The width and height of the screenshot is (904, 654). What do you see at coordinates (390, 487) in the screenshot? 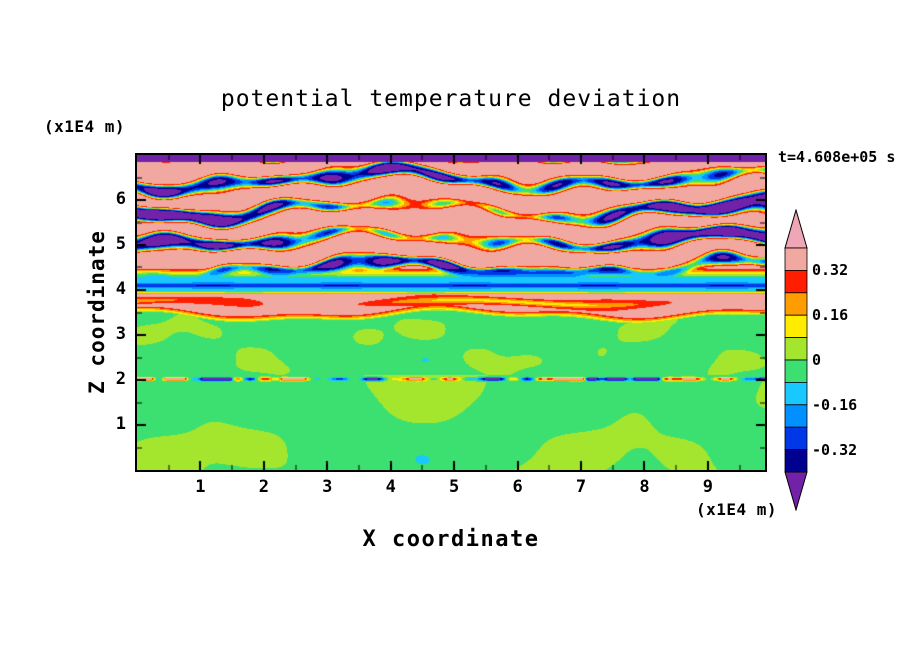
I see `x-tick-label: 4` at bounding box center [390, 487].